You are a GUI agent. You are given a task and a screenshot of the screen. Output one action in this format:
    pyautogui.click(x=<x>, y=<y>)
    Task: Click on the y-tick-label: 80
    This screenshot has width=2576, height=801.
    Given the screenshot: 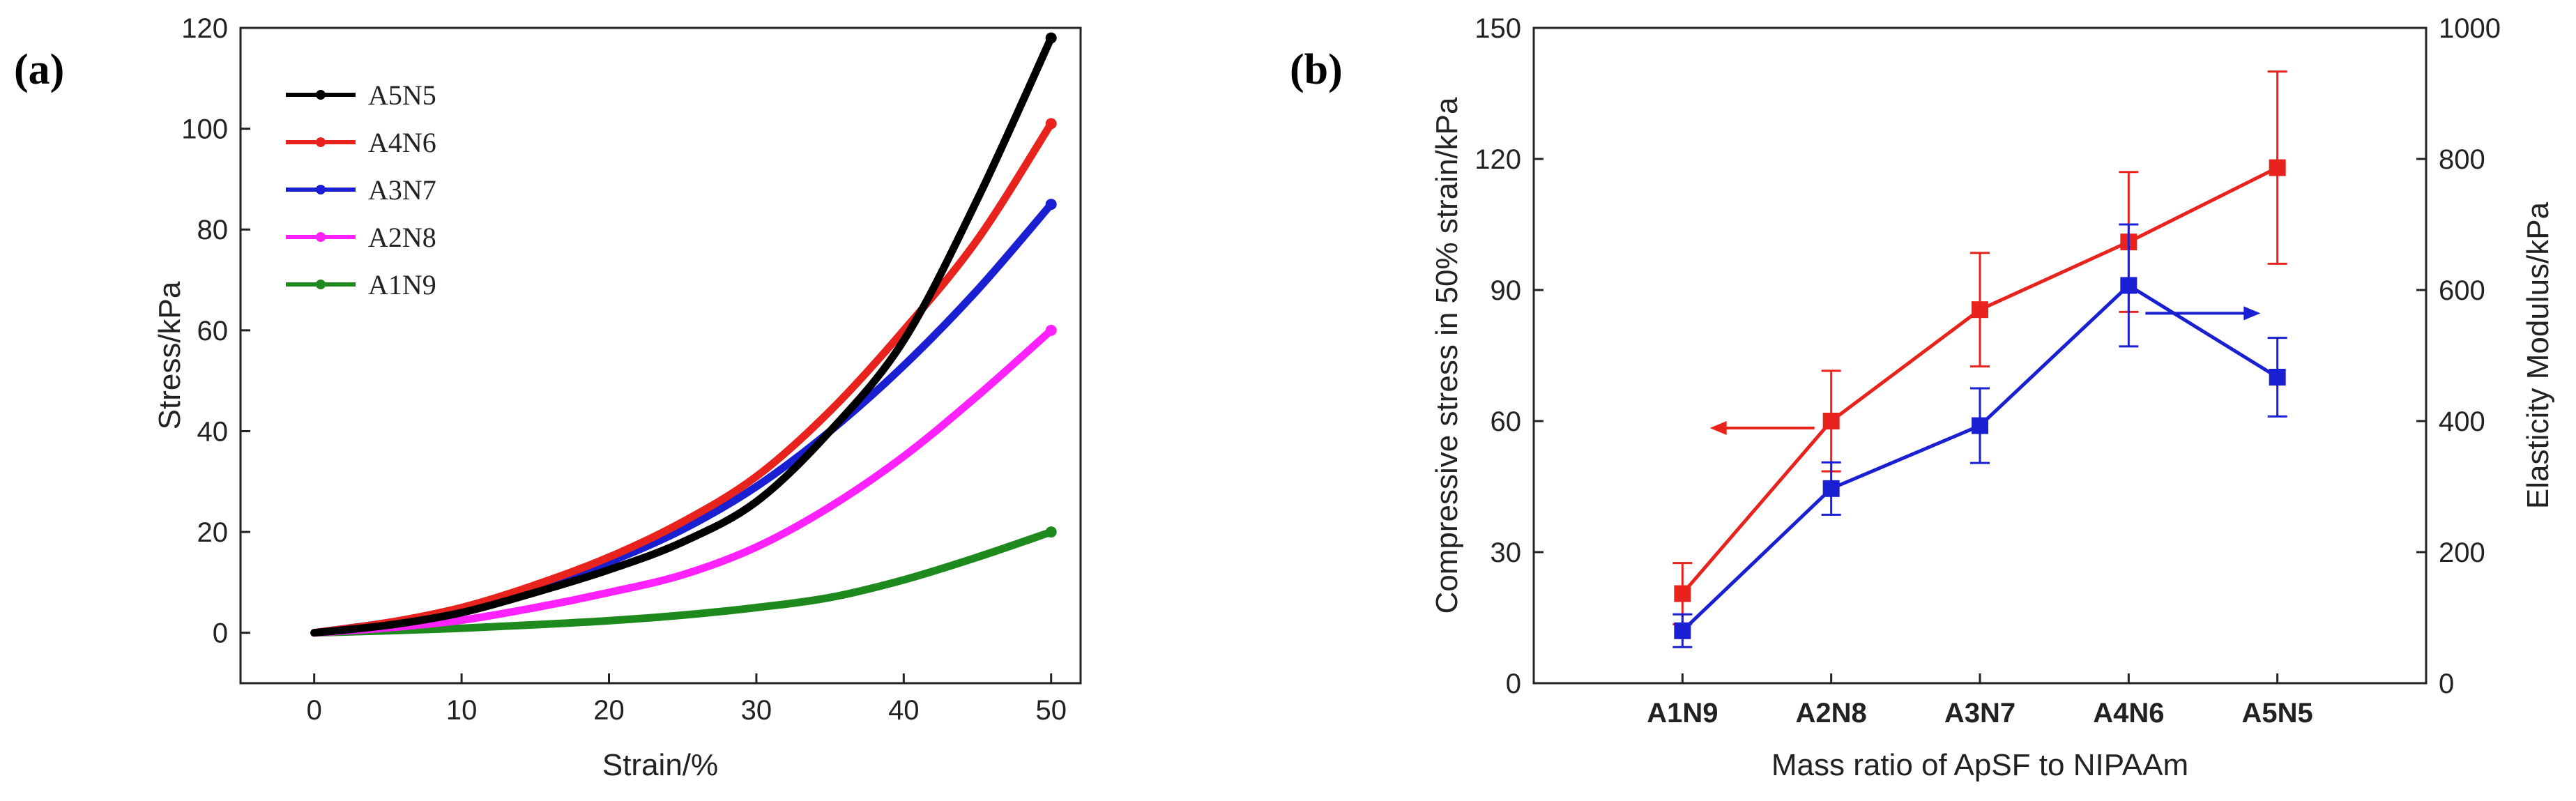 What is the action you would take?
    pyautogui.click(x=213, y=230)
    